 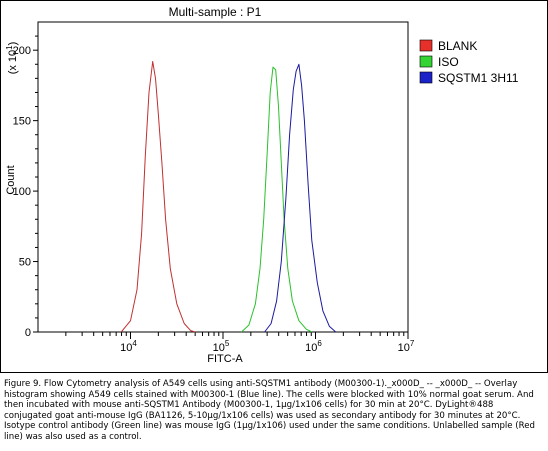 What do you see at coordinates (11, 179) in the screenshot?
I see `y-axis-label: Count` at bounding box center [11, 179].